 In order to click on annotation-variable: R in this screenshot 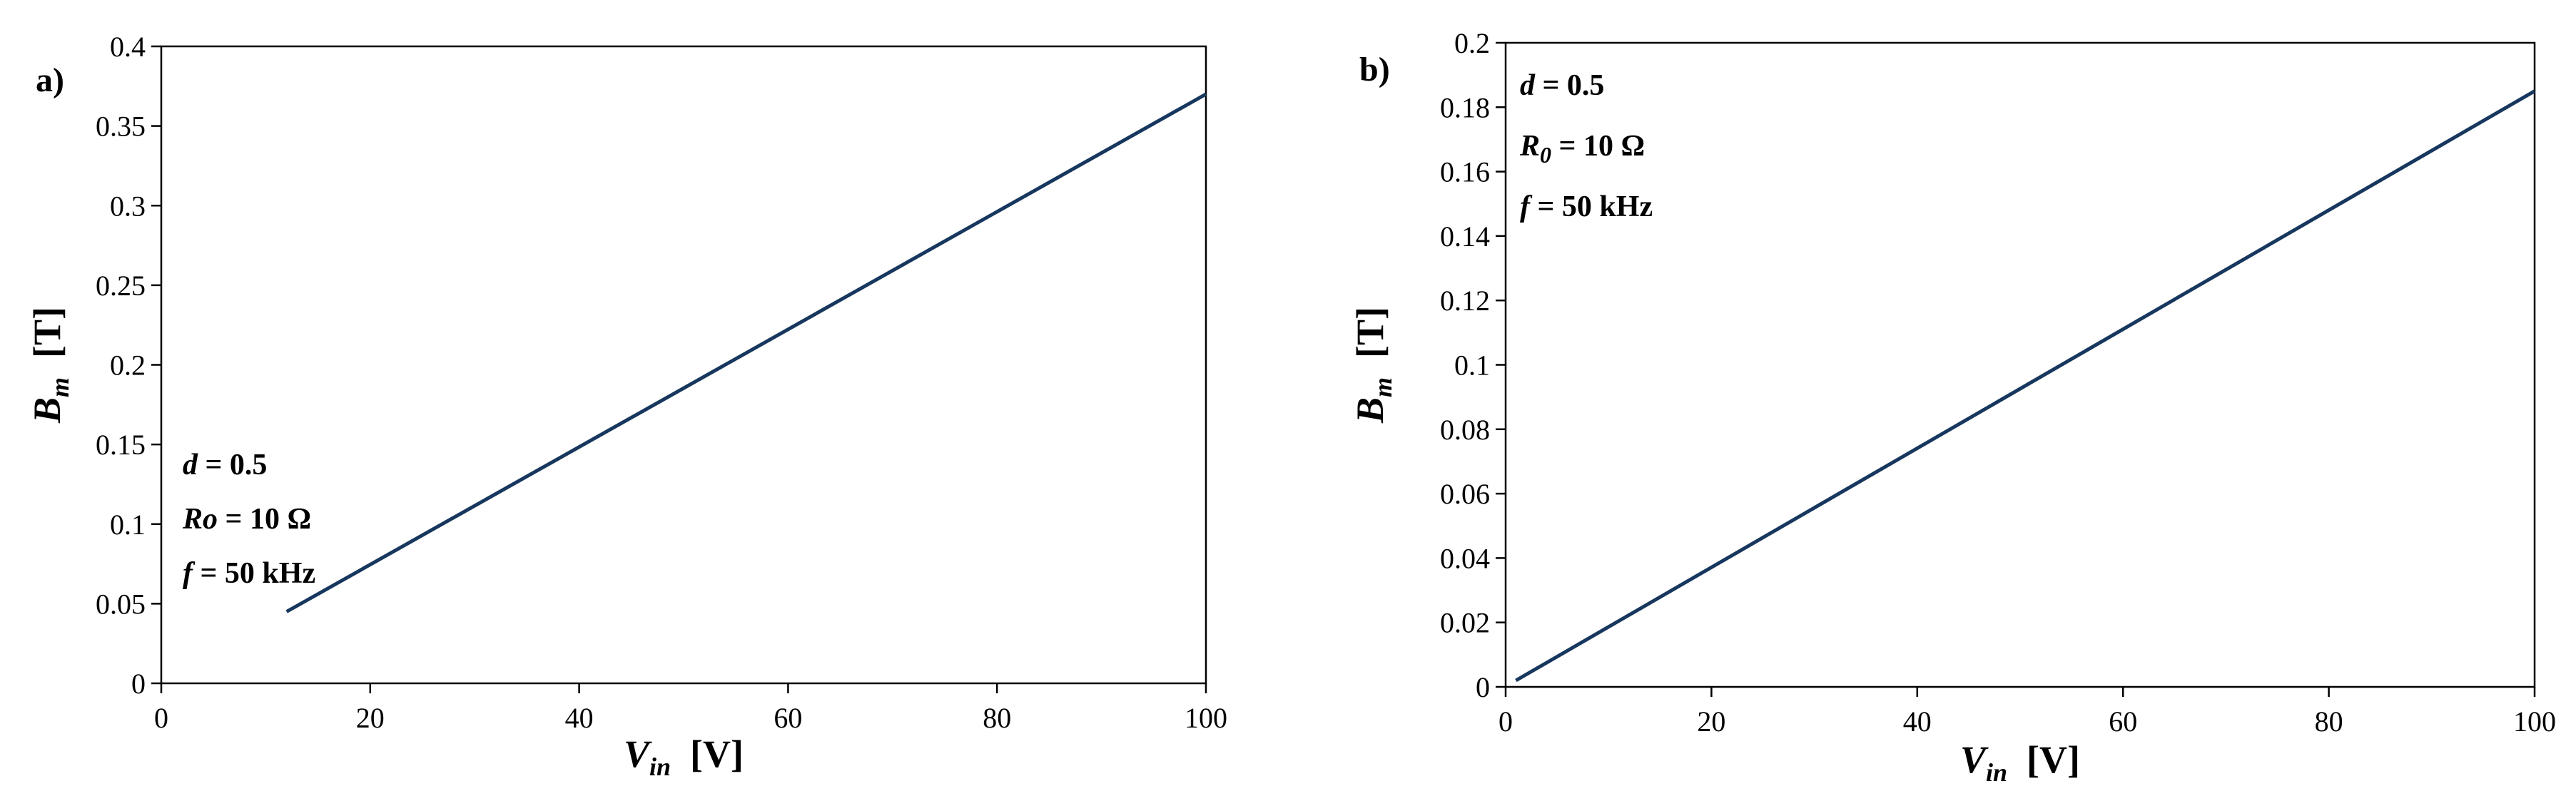, I will do `click(1529, 146)`.